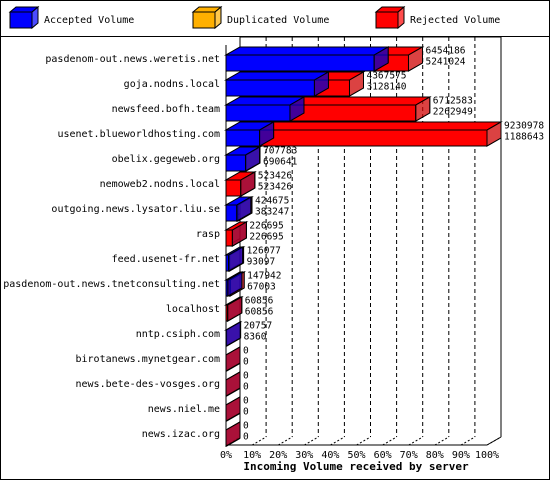  What do you see at coordinates (160, 184) in the screenshot?
I see `y-tick-label: nemoweb2.nodns.local` at bounding box center [160, 184].